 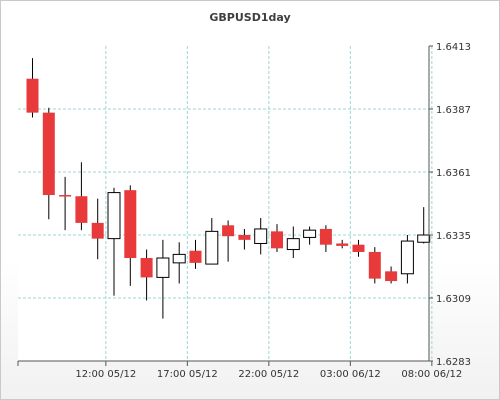 I want to click on chart-title: GBPUSD1day, so click(x=250, y=17).